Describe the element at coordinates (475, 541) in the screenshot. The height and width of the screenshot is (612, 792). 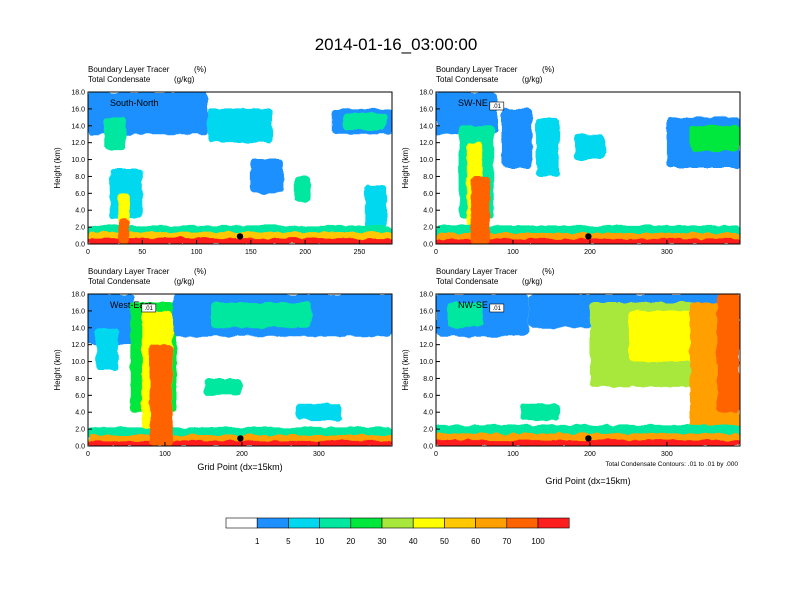
I see `colorbar-label: 60` at that location.